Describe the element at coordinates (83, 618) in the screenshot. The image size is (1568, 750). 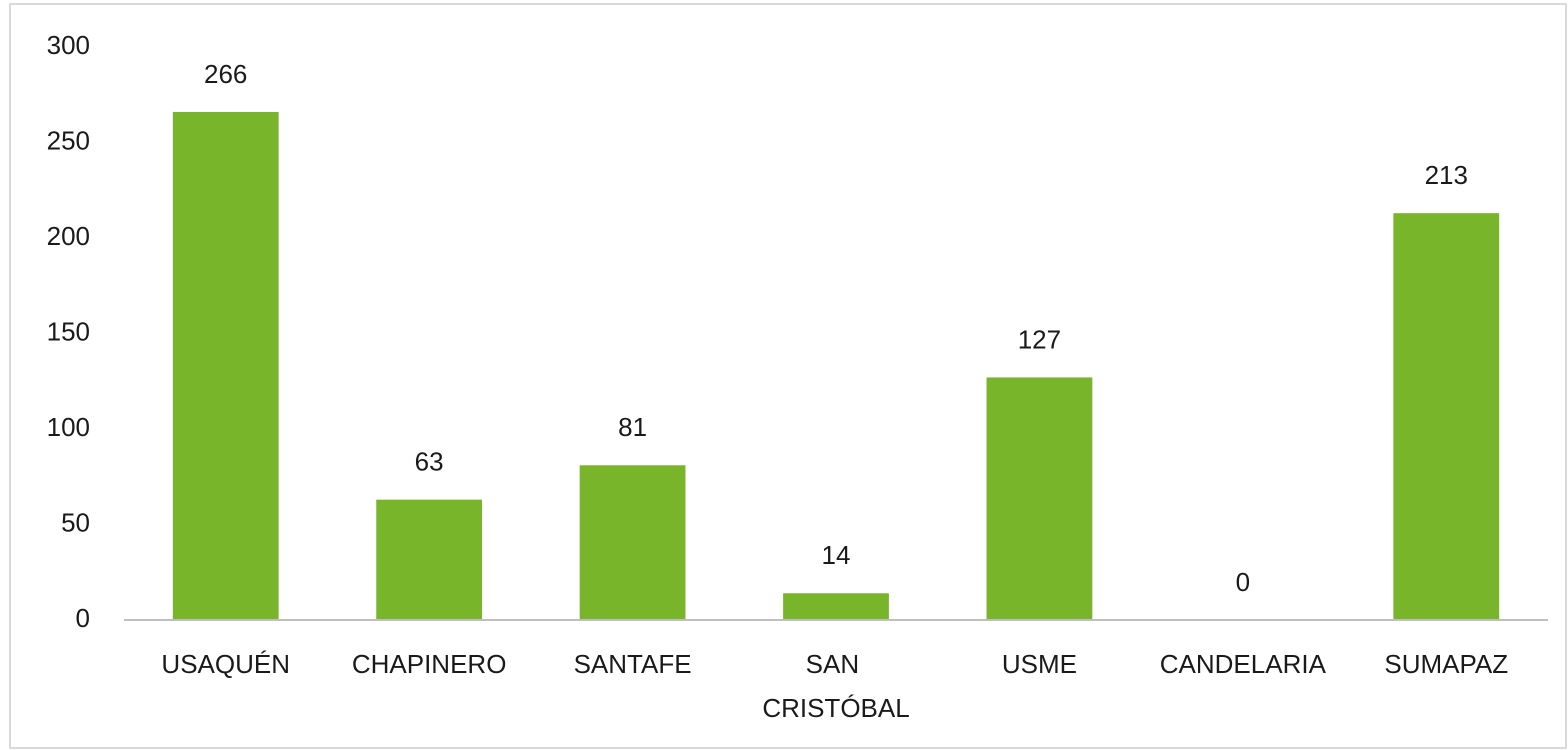
I see `y-tick-label: 0` at that location.